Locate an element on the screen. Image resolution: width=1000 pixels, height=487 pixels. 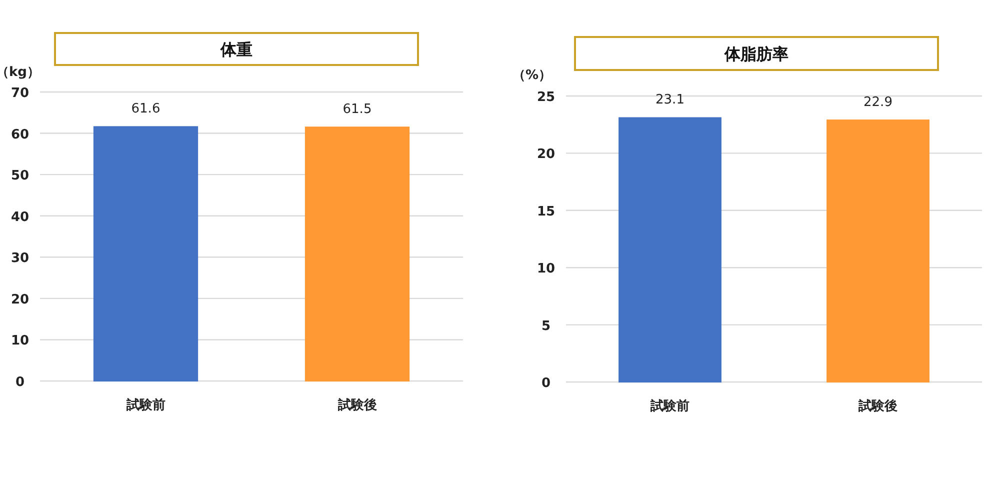
chart-title: 体脂肪率 is located at coordinates (756, 54).